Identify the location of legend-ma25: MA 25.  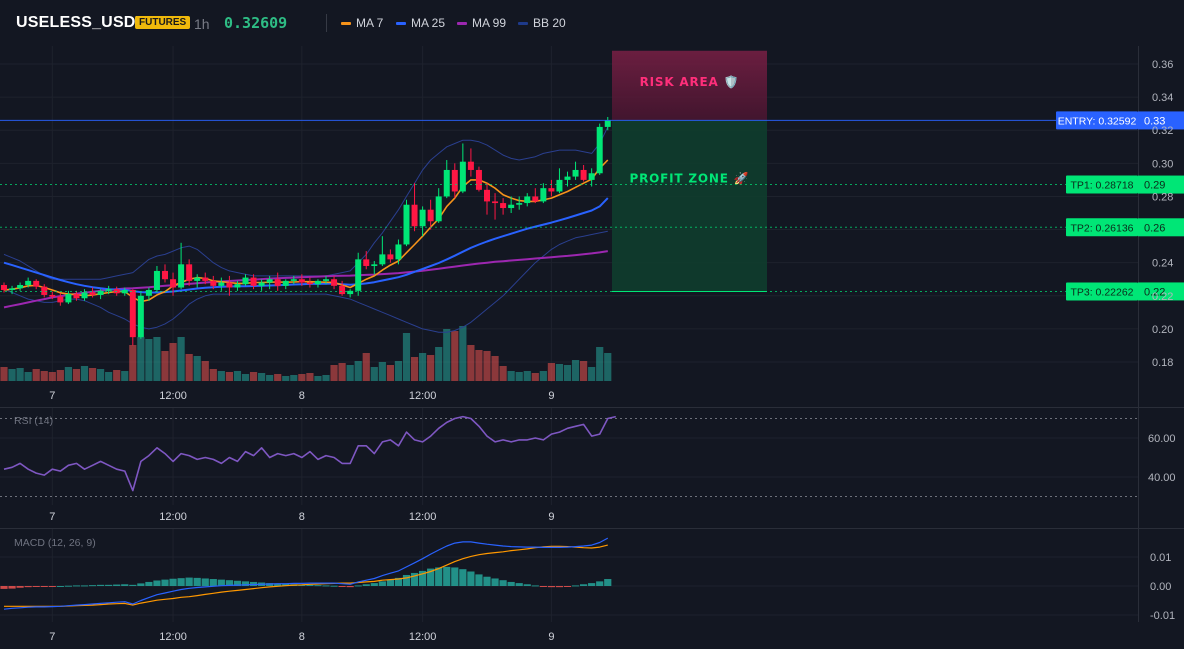
(420, 23).